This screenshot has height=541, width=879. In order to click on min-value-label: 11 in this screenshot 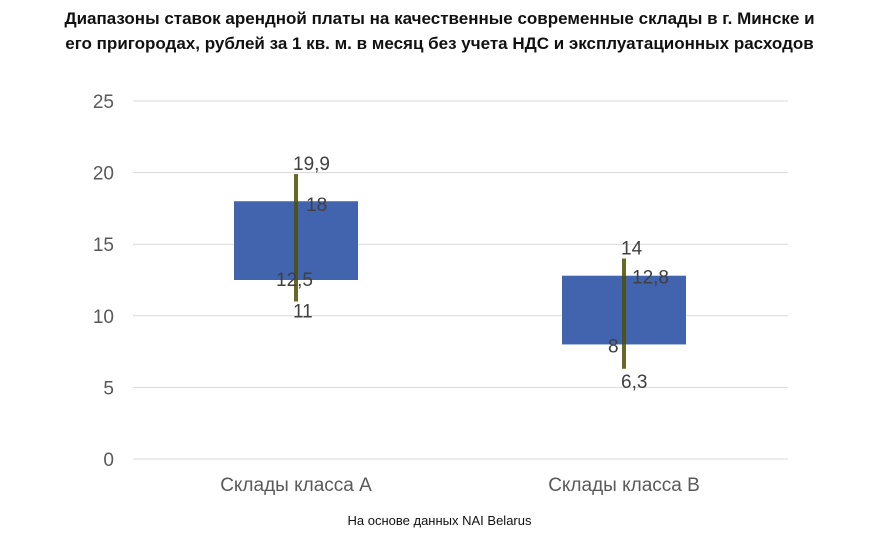, I will do `click(303, 311)`.